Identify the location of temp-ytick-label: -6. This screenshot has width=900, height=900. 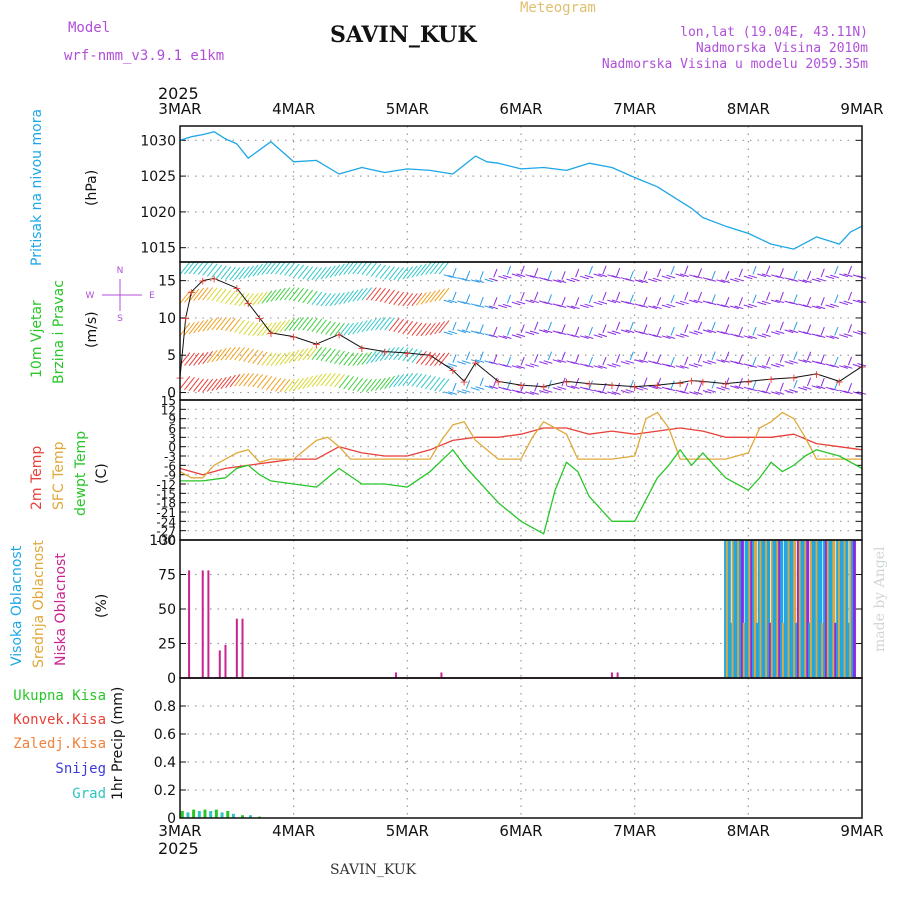
(170, 466).